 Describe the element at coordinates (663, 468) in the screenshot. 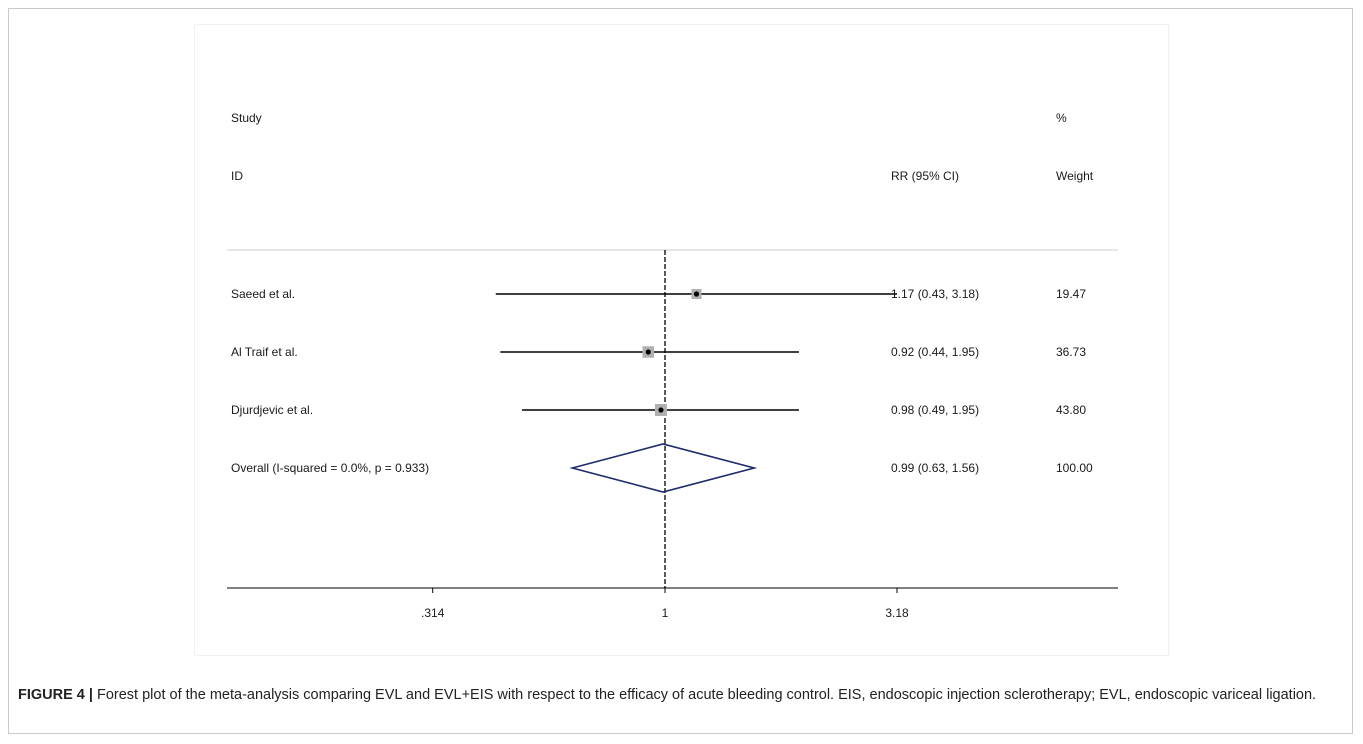

I see `overall-diamond` at that location.